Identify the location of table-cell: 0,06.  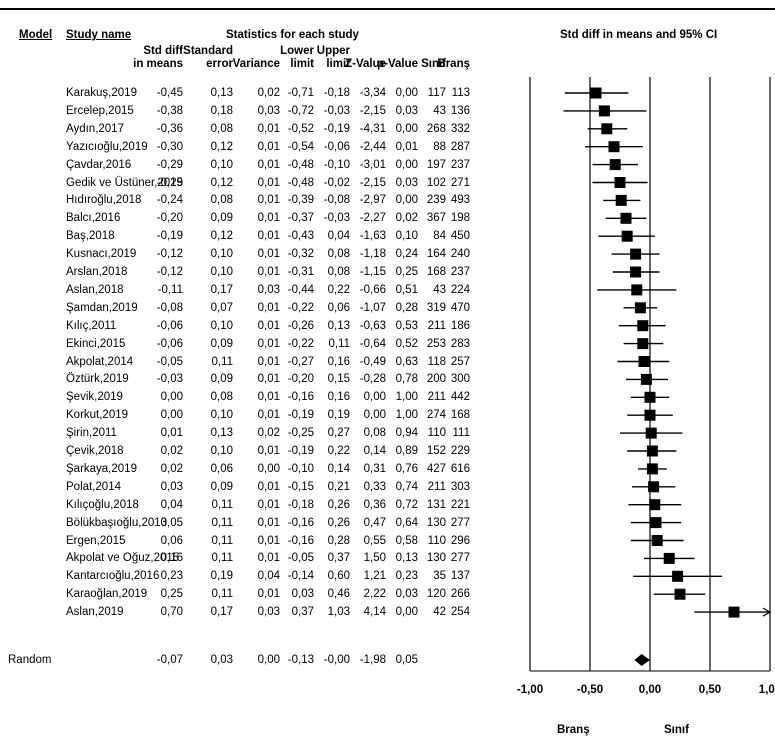
(338, 307).